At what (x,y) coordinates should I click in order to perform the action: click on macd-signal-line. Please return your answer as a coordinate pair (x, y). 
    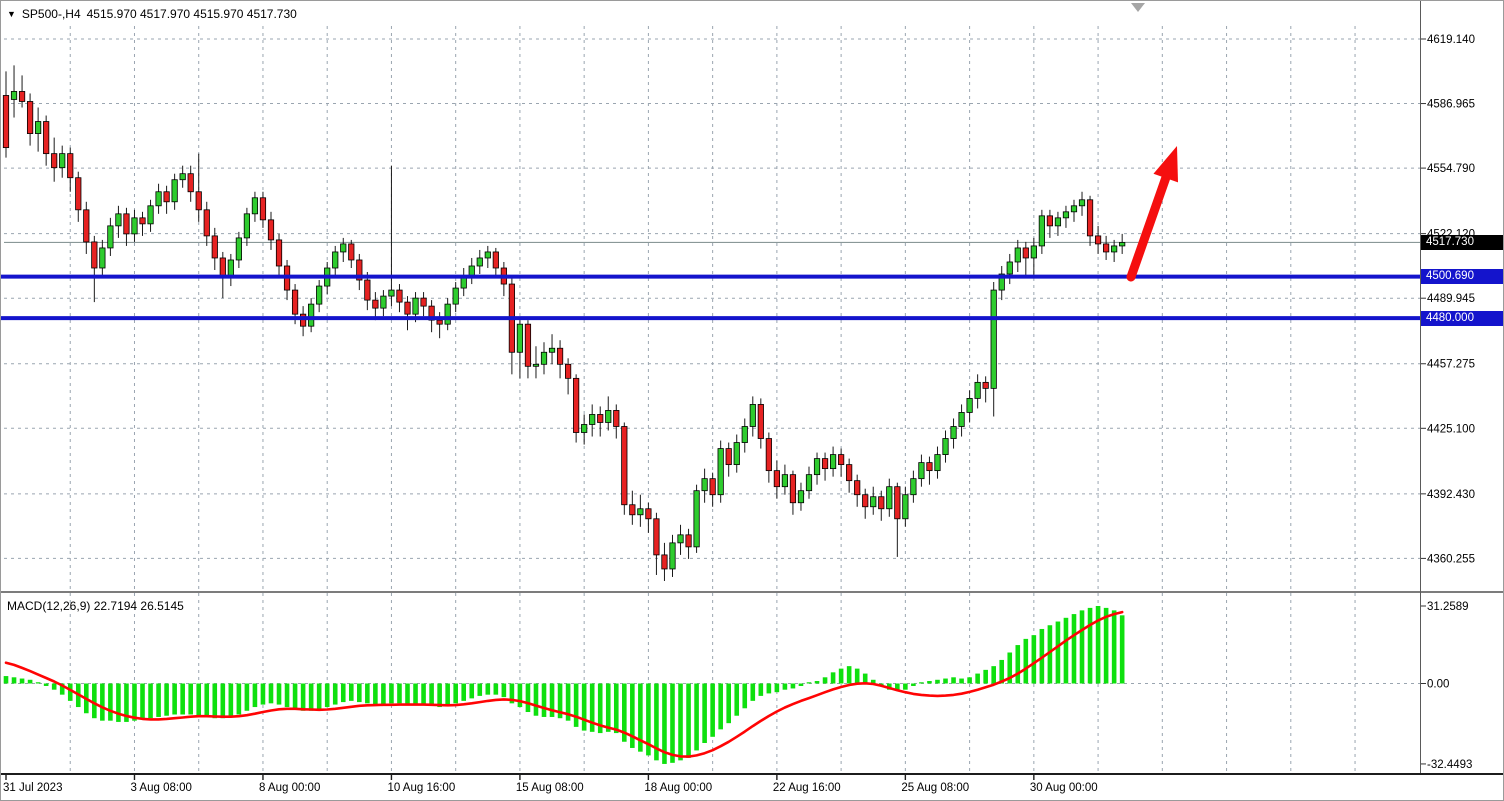
    Looking at the image, I should click on (564, 684).